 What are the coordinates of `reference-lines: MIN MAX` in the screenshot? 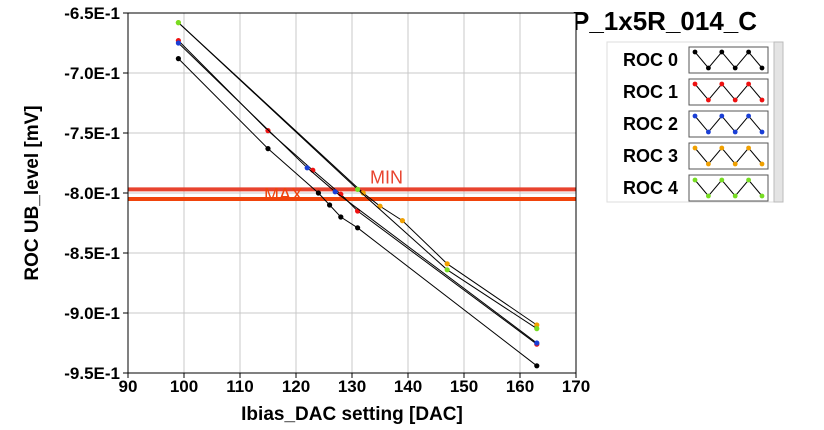 It's located at (352, 186).